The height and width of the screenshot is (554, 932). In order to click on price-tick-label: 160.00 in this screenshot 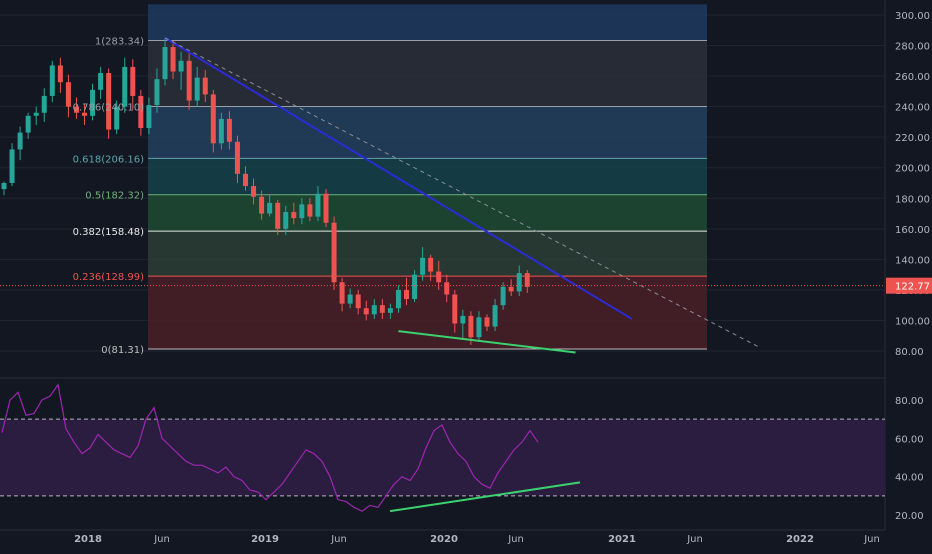, I will do `click(912, 230)`.